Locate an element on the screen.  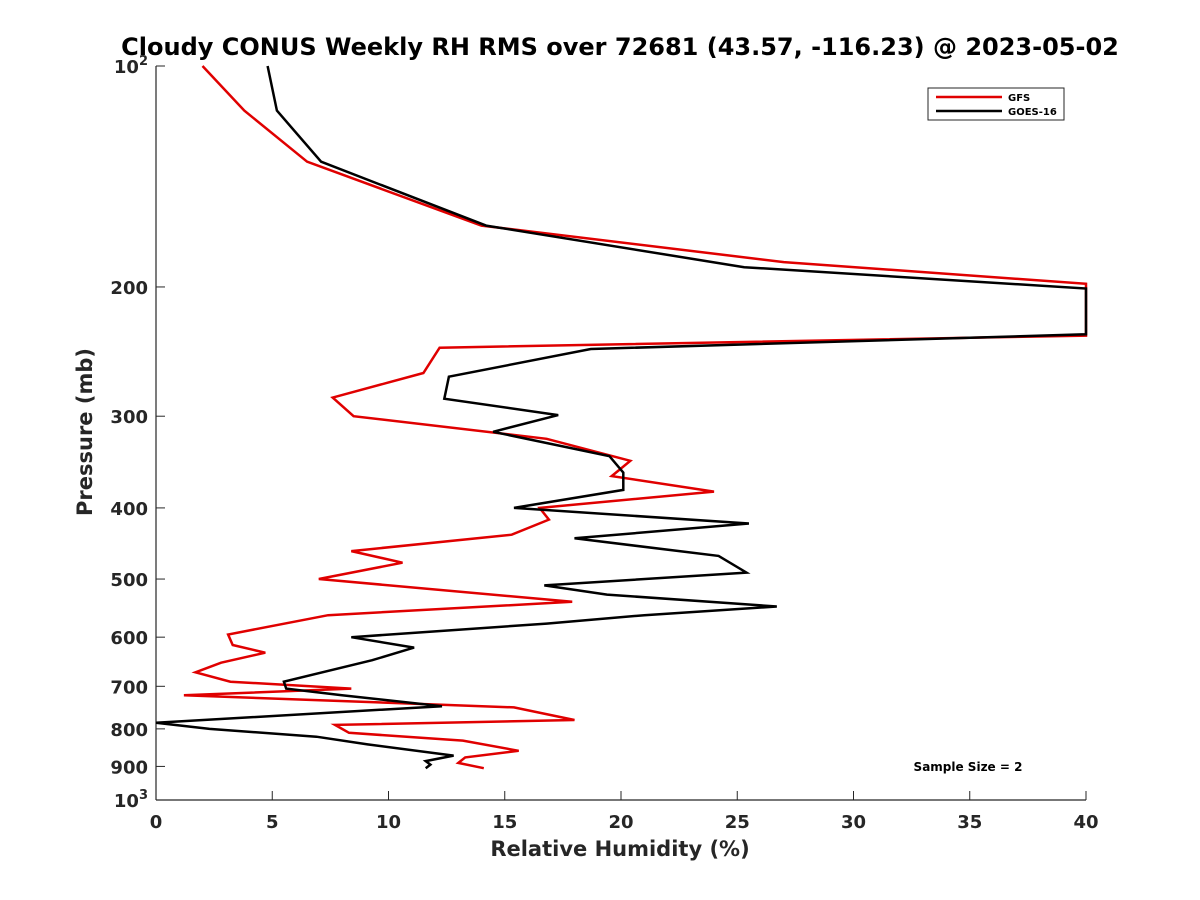
y-tick-label: 800 is located at coordinates (129, 730).